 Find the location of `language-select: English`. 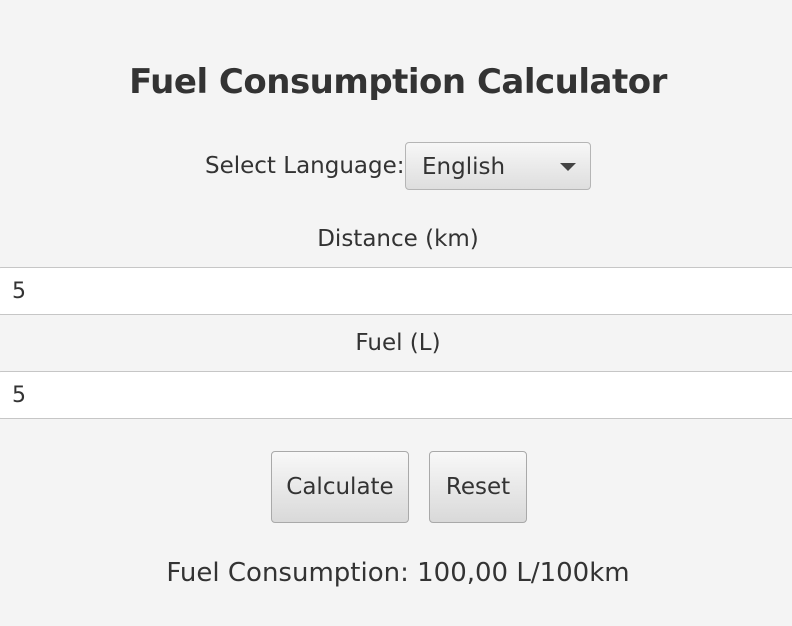

language-select: English is located at coordinates (498, 166).